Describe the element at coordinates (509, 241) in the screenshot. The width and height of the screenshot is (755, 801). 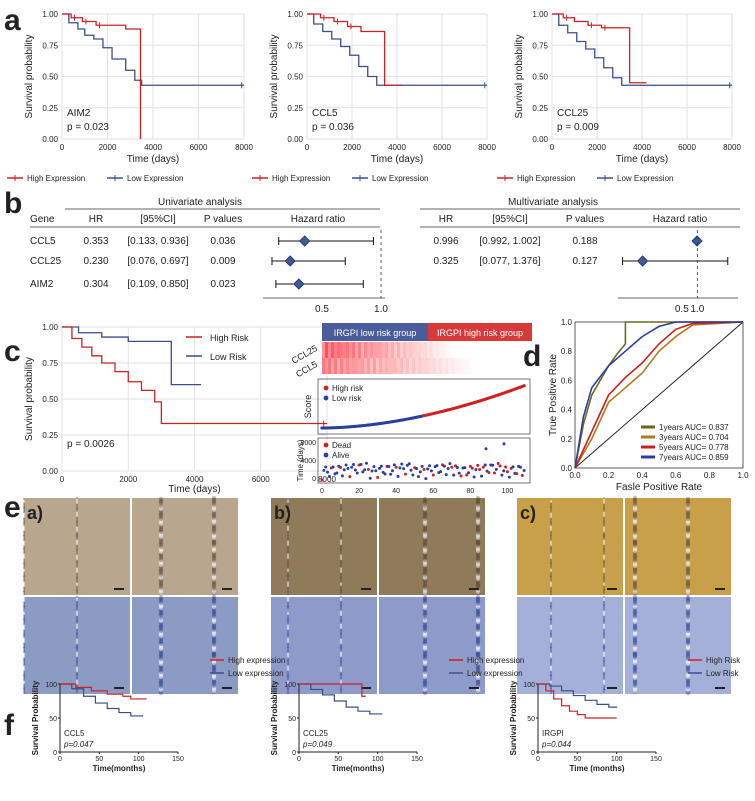
I see `row-ci-multi: [0.992, 1.002]` at that location.